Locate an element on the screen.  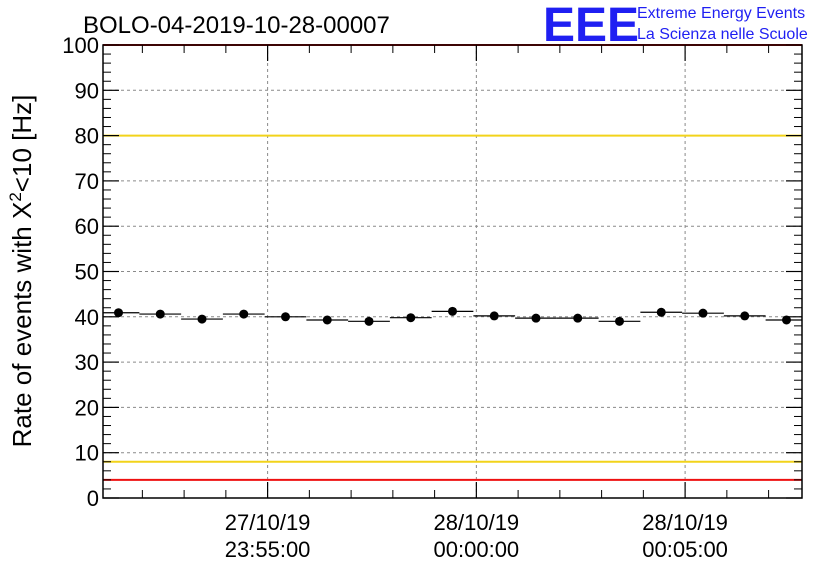
y-tick-label: 40 is located at coordinates (87, 317).